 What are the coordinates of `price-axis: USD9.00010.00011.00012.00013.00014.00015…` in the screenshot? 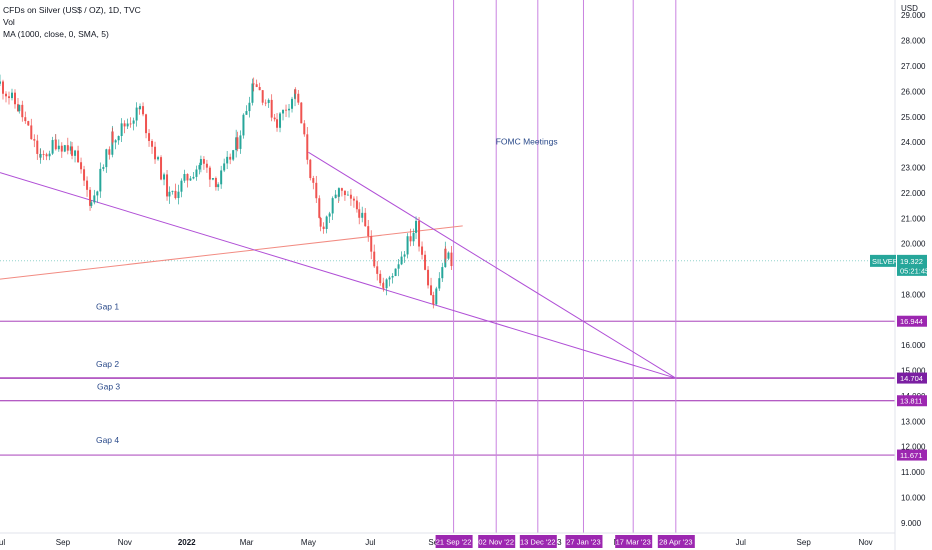 It's located at (899, 275).